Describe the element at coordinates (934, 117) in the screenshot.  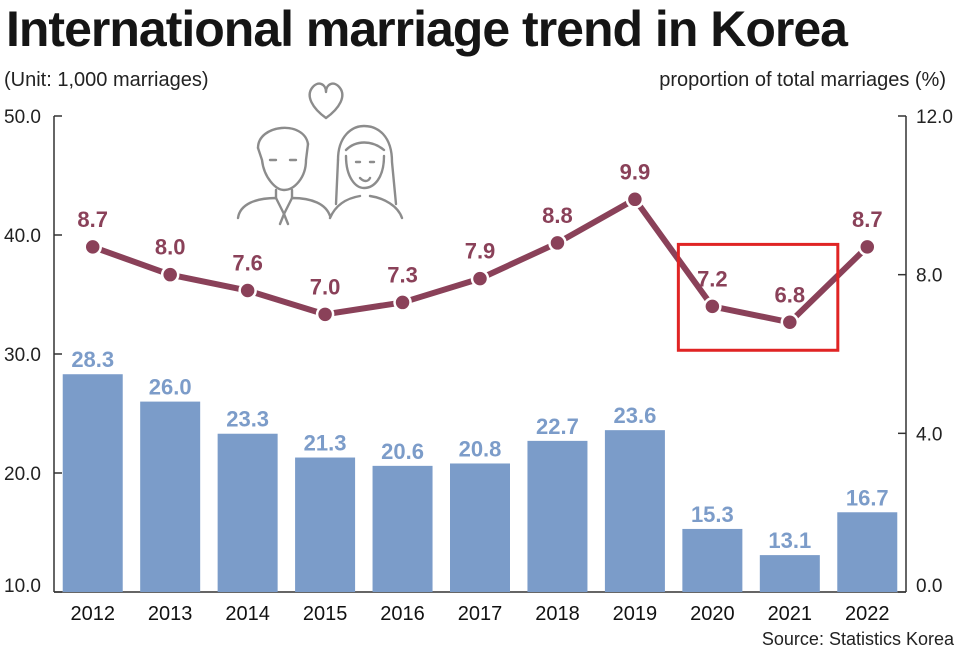
I see `right-tick-label: 12.0` at that location.